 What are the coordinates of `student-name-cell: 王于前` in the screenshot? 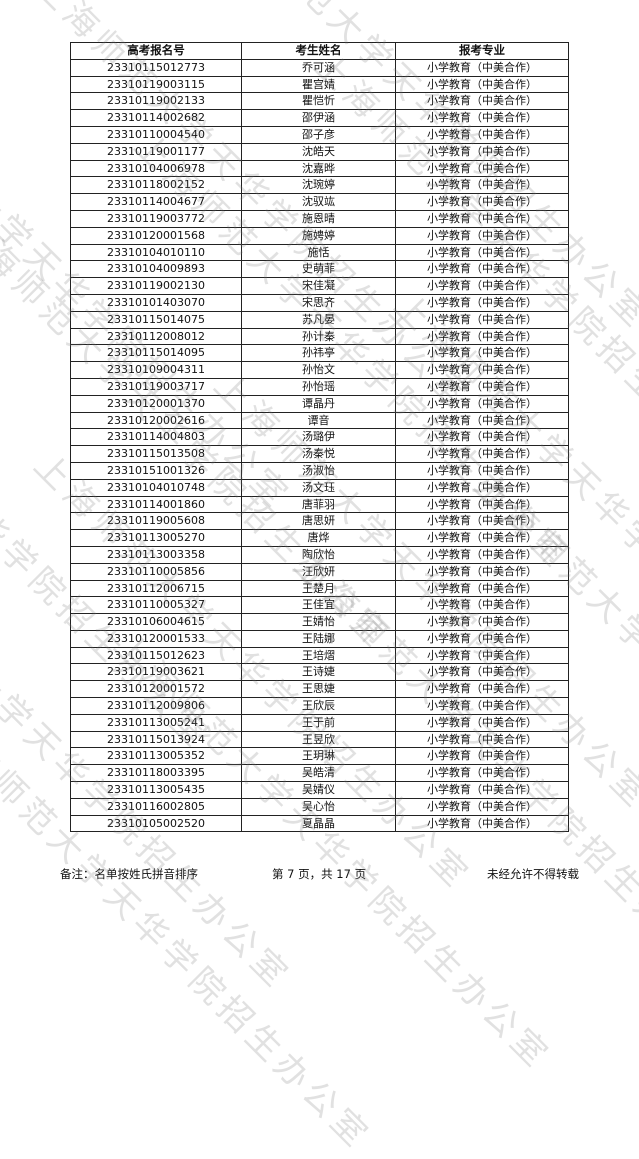 It's located at (318, 722).